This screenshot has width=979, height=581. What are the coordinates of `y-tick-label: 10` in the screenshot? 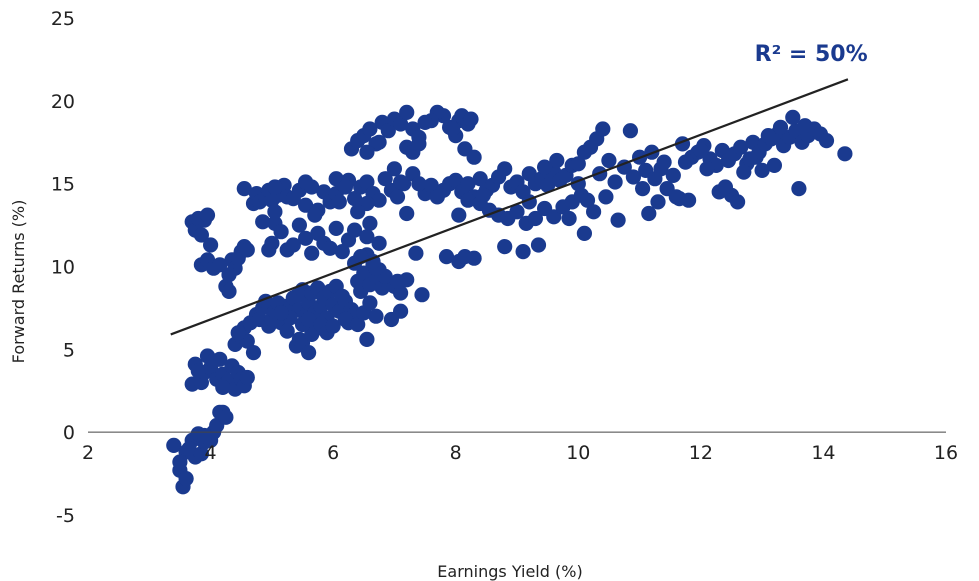 It's located at (63, 268).